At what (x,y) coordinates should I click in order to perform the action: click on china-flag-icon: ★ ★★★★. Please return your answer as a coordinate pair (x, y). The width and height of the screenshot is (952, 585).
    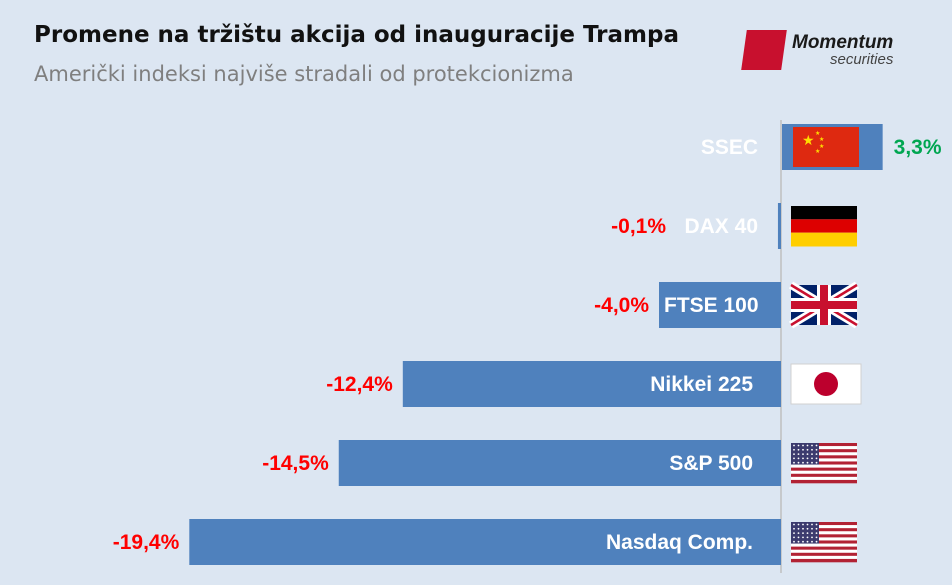
    Looking at the image, I should click on (826, 147).